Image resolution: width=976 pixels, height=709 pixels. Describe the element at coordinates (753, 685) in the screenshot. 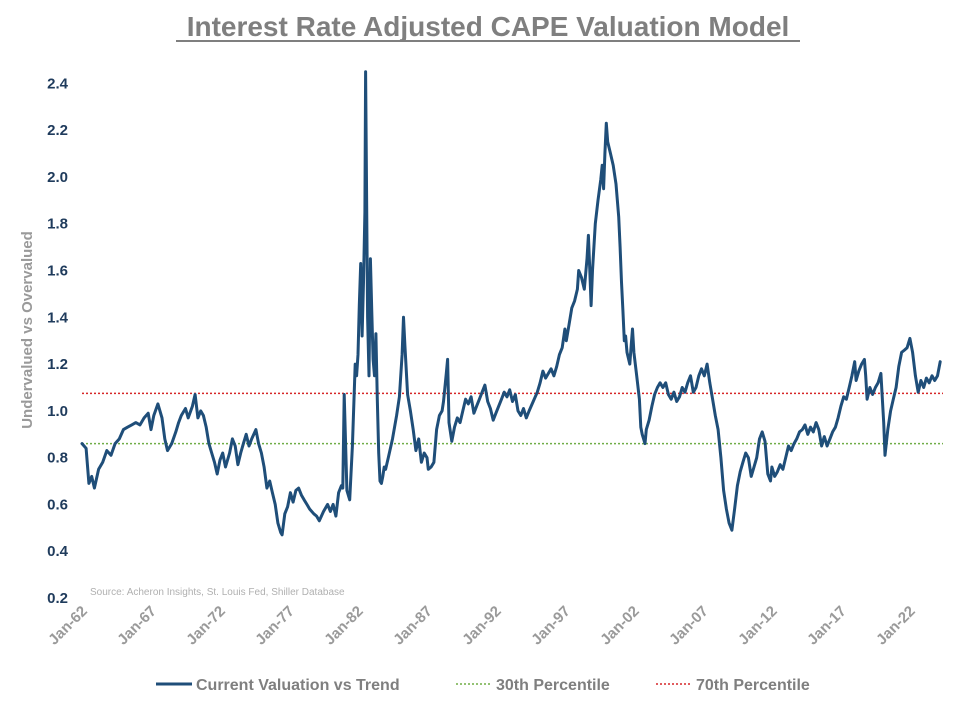

I see `legend-label-2: 70th Percentile` at that location.